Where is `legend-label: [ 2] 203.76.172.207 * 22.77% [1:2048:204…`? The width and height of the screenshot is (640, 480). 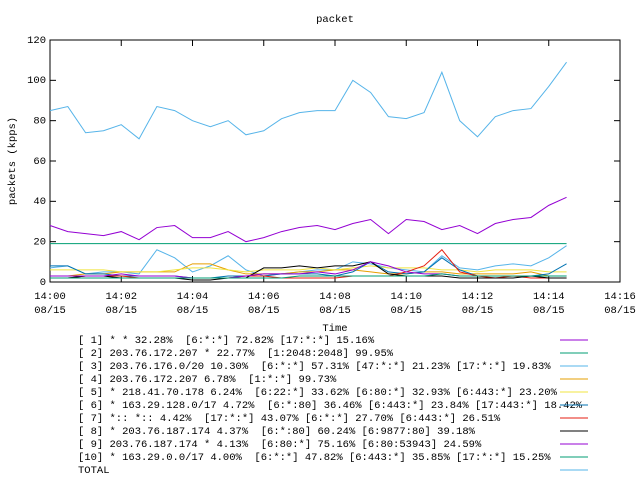
legend-label: [ 2] 203.76.172.207 * 22.77% [1:2048:204… is located at coordinates (236, 354).